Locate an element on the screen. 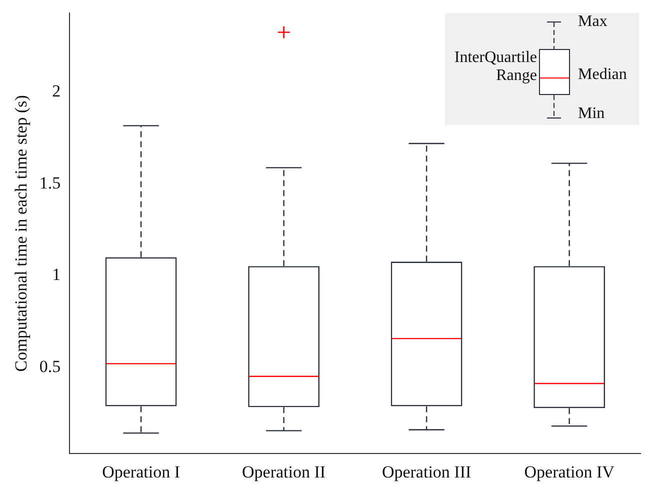  annotation: InterQuartile Range is located at coordinates (495, 67).